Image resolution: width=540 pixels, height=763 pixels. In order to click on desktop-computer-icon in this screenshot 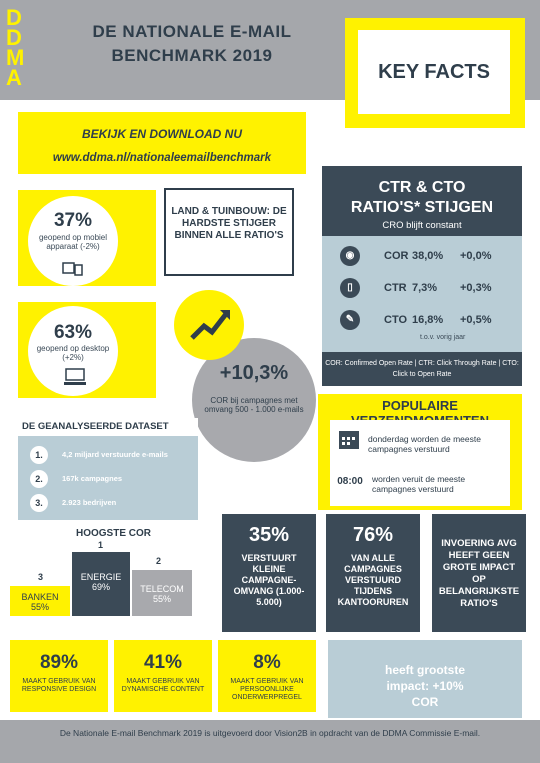, I will do `click(75, 377)`.